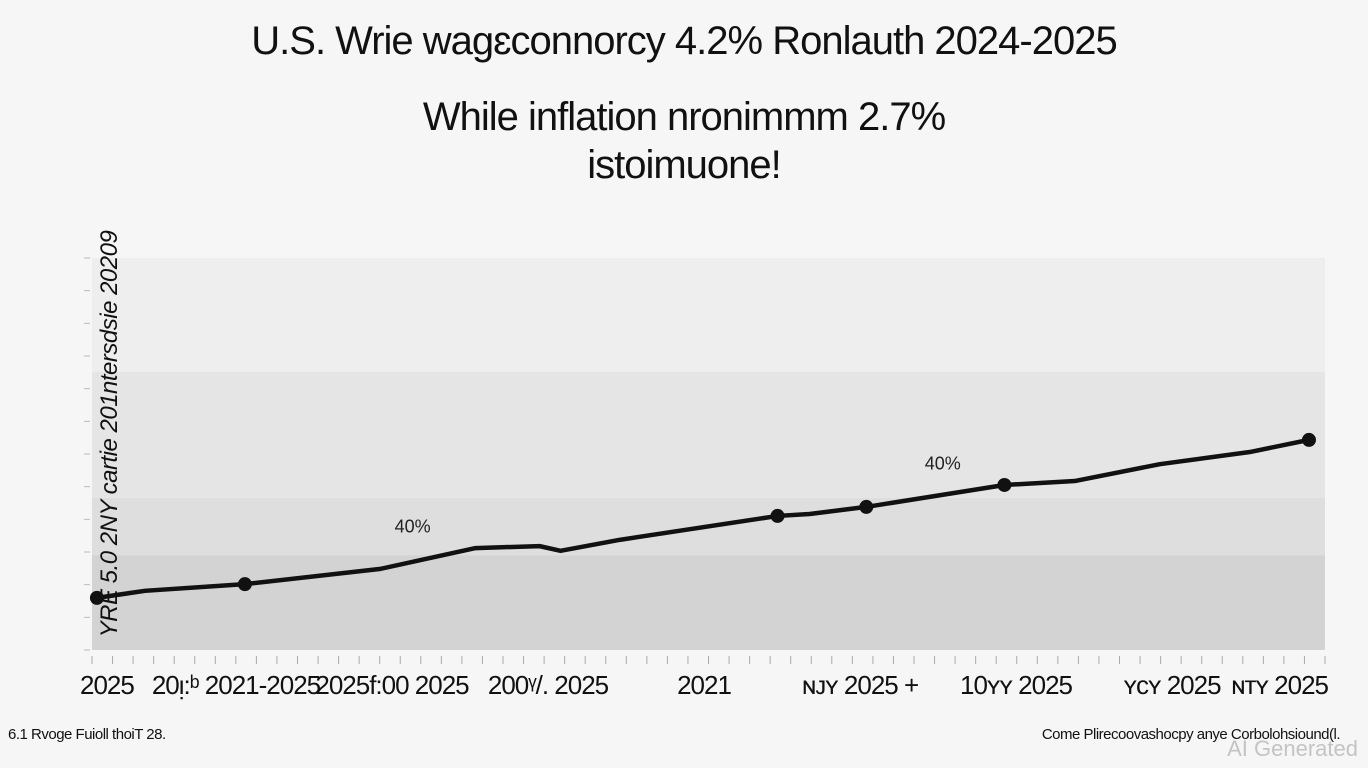 This screenshot has height=768, width=1368. Describe the element at coordinates (548, 685) in the screenshot. I see `x-tick-label: 200ᵞ/. 2025` at that location.